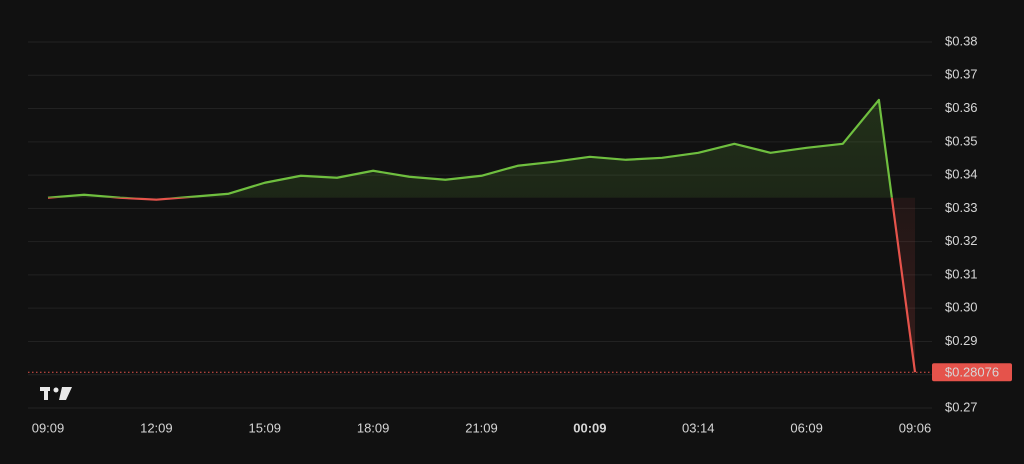 The image size is (1024, 464). Describe the element at coordinates (264, 427) in the screenshot. I see `x-tick-label: 15:09` at that location.